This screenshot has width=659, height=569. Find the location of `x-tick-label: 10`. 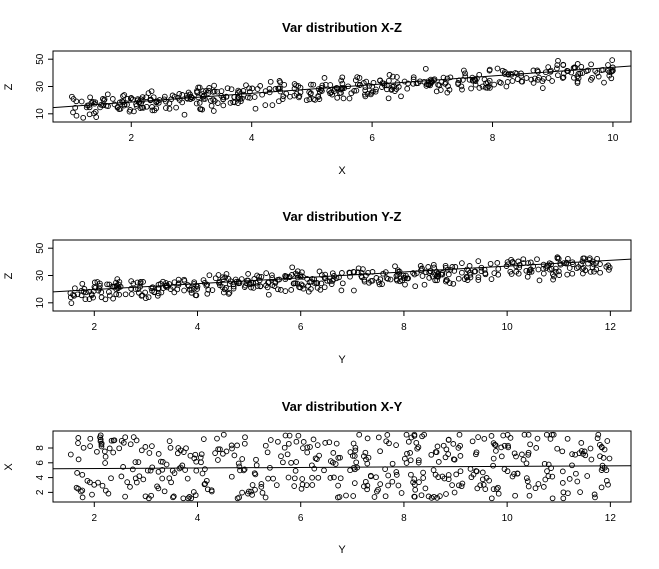

x-tick-label: 10 is located at coordinates (508, 327).